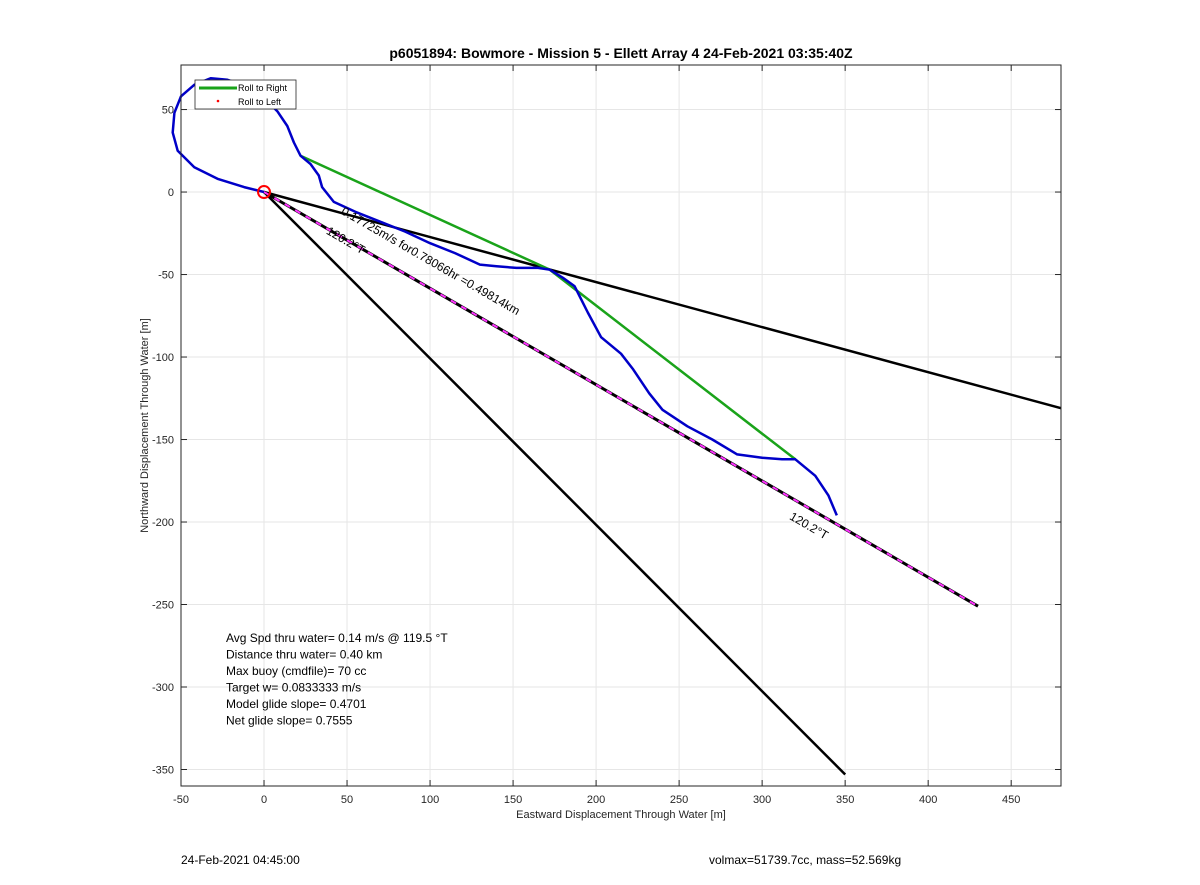  I want to click on origin-marker, so click(264, 192).